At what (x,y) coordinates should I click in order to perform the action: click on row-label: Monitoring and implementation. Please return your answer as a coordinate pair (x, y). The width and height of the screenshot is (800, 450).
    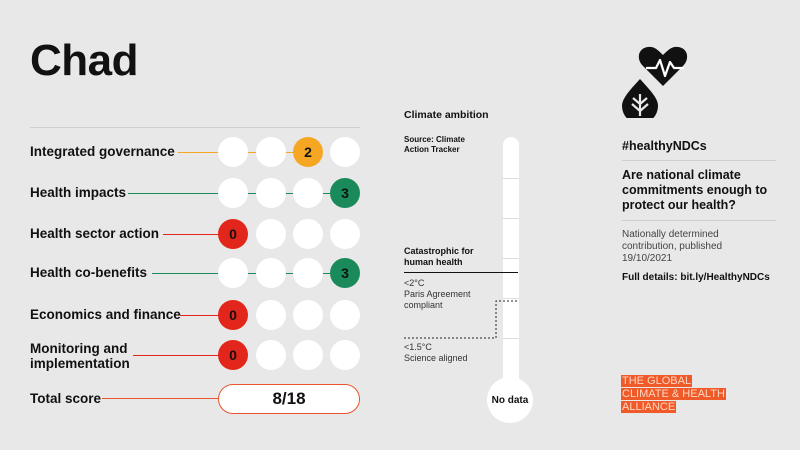
    Looking at the image, I should click on (80, 356).